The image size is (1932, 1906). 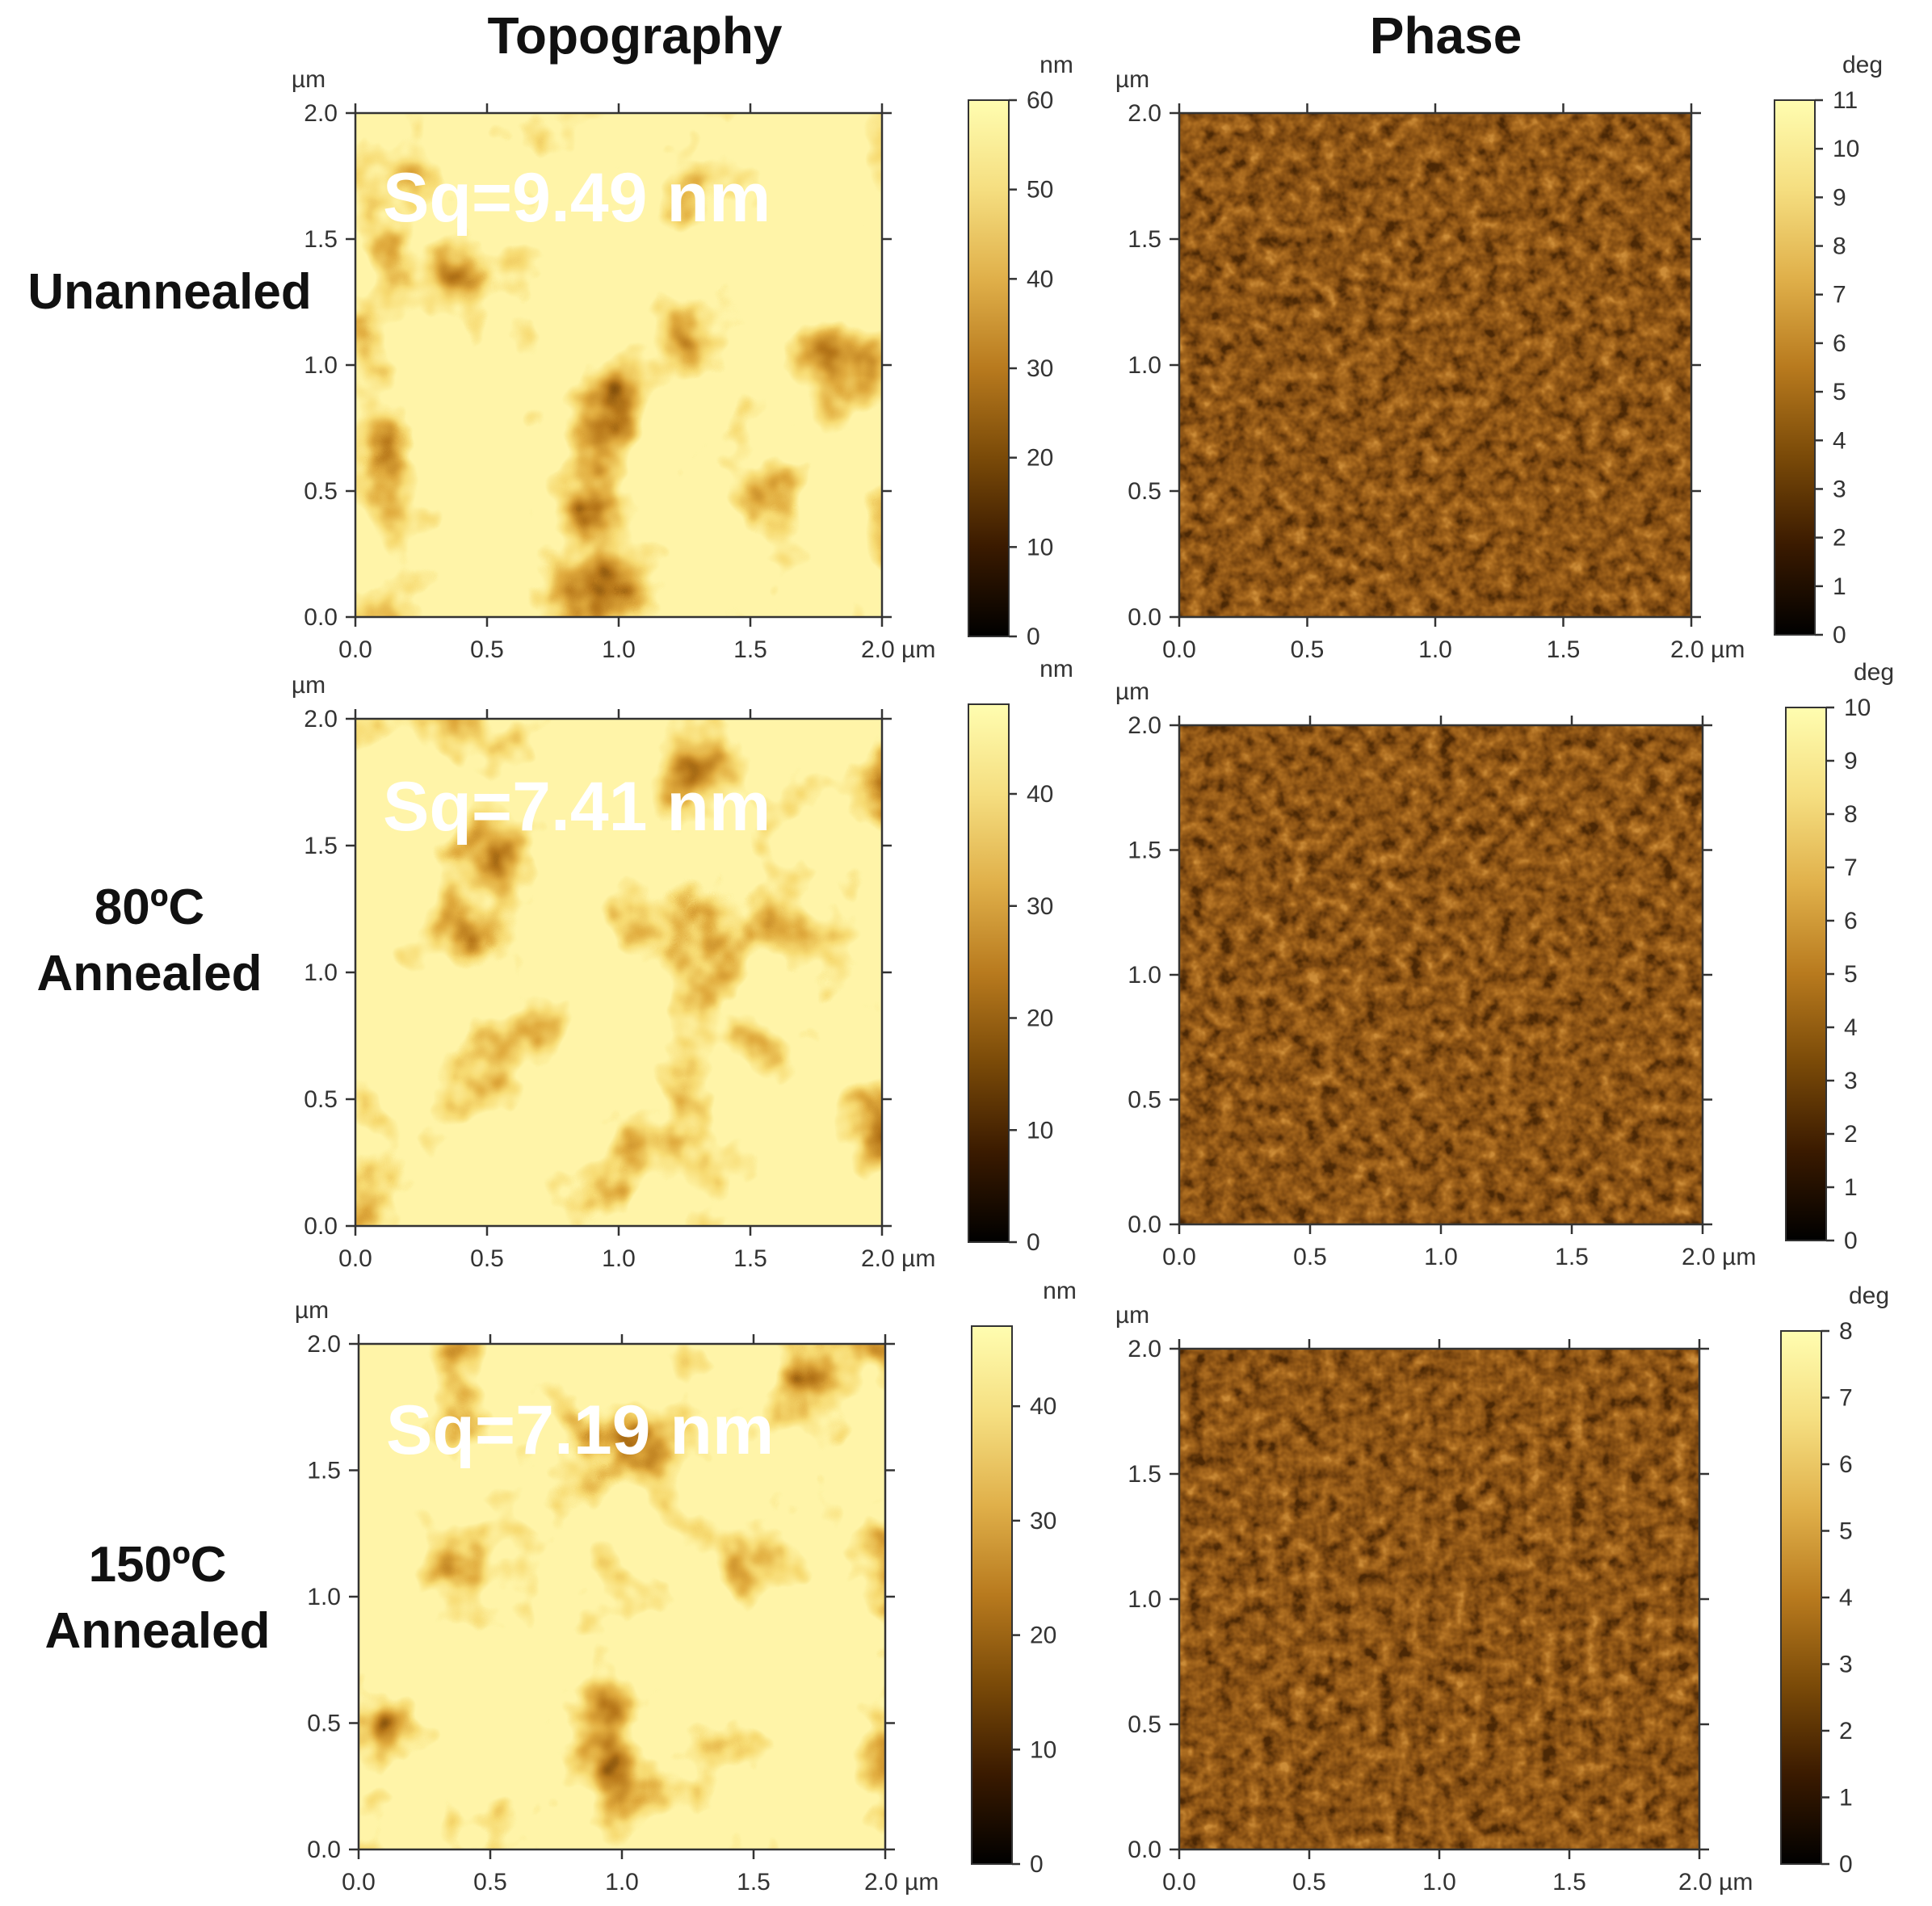 I want to click on colorbar-tick-label: 8, so click(x=1846, y=1331).